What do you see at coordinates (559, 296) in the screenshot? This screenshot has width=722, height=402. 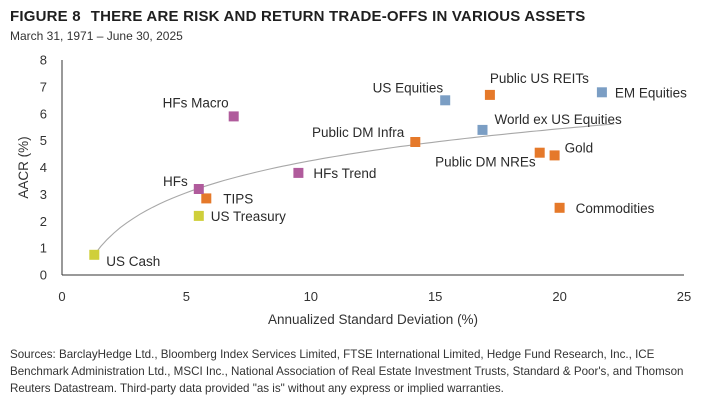 I see `x-tick-label: 20` at bounding box center [559, 296].